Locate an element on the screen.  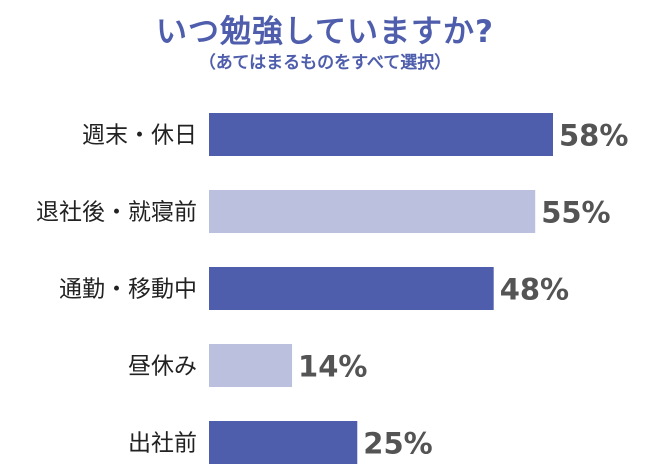
value-label: 55% is located at coordinates (575, 213).